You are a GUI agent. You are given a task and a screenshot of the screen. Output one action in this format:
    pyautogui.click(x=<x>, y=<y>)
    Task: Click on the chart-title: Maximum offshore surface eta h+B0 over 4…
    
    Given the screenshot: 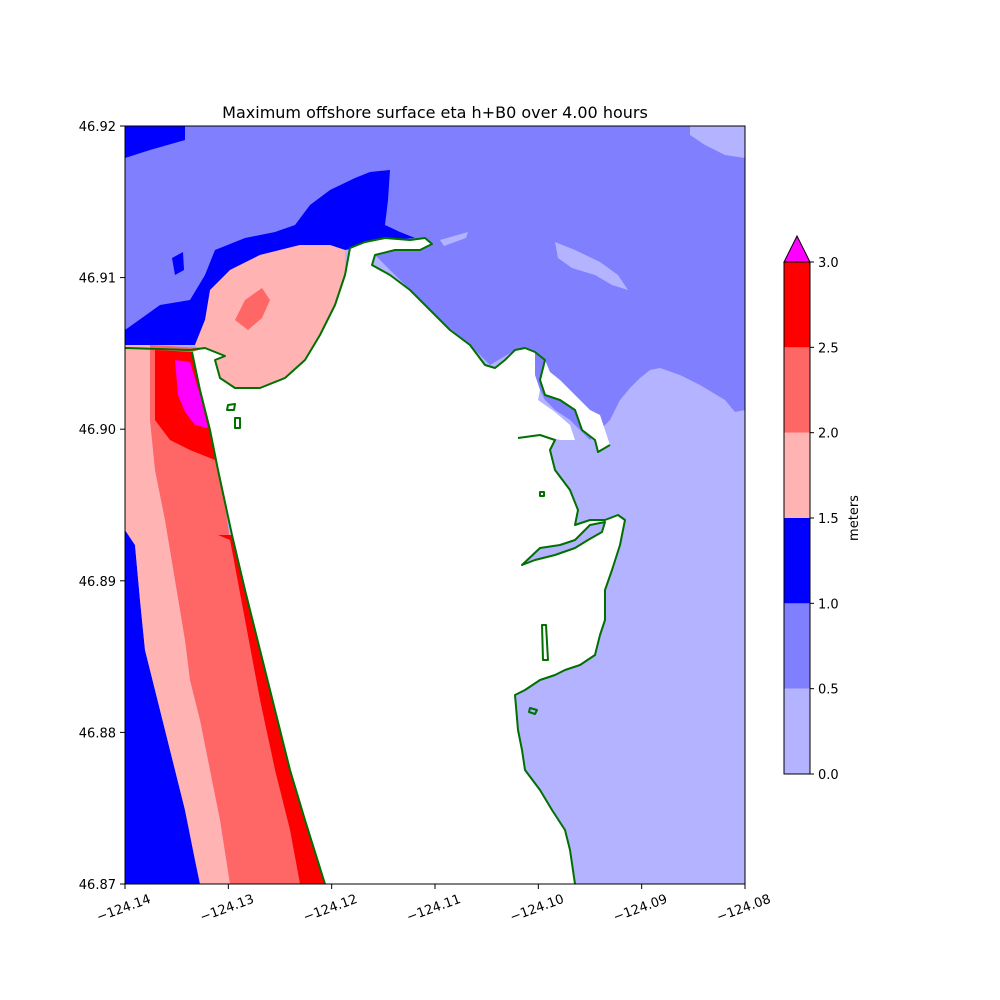 What is the action you would take?
    pyautogui.click(x=435, y=112)
    